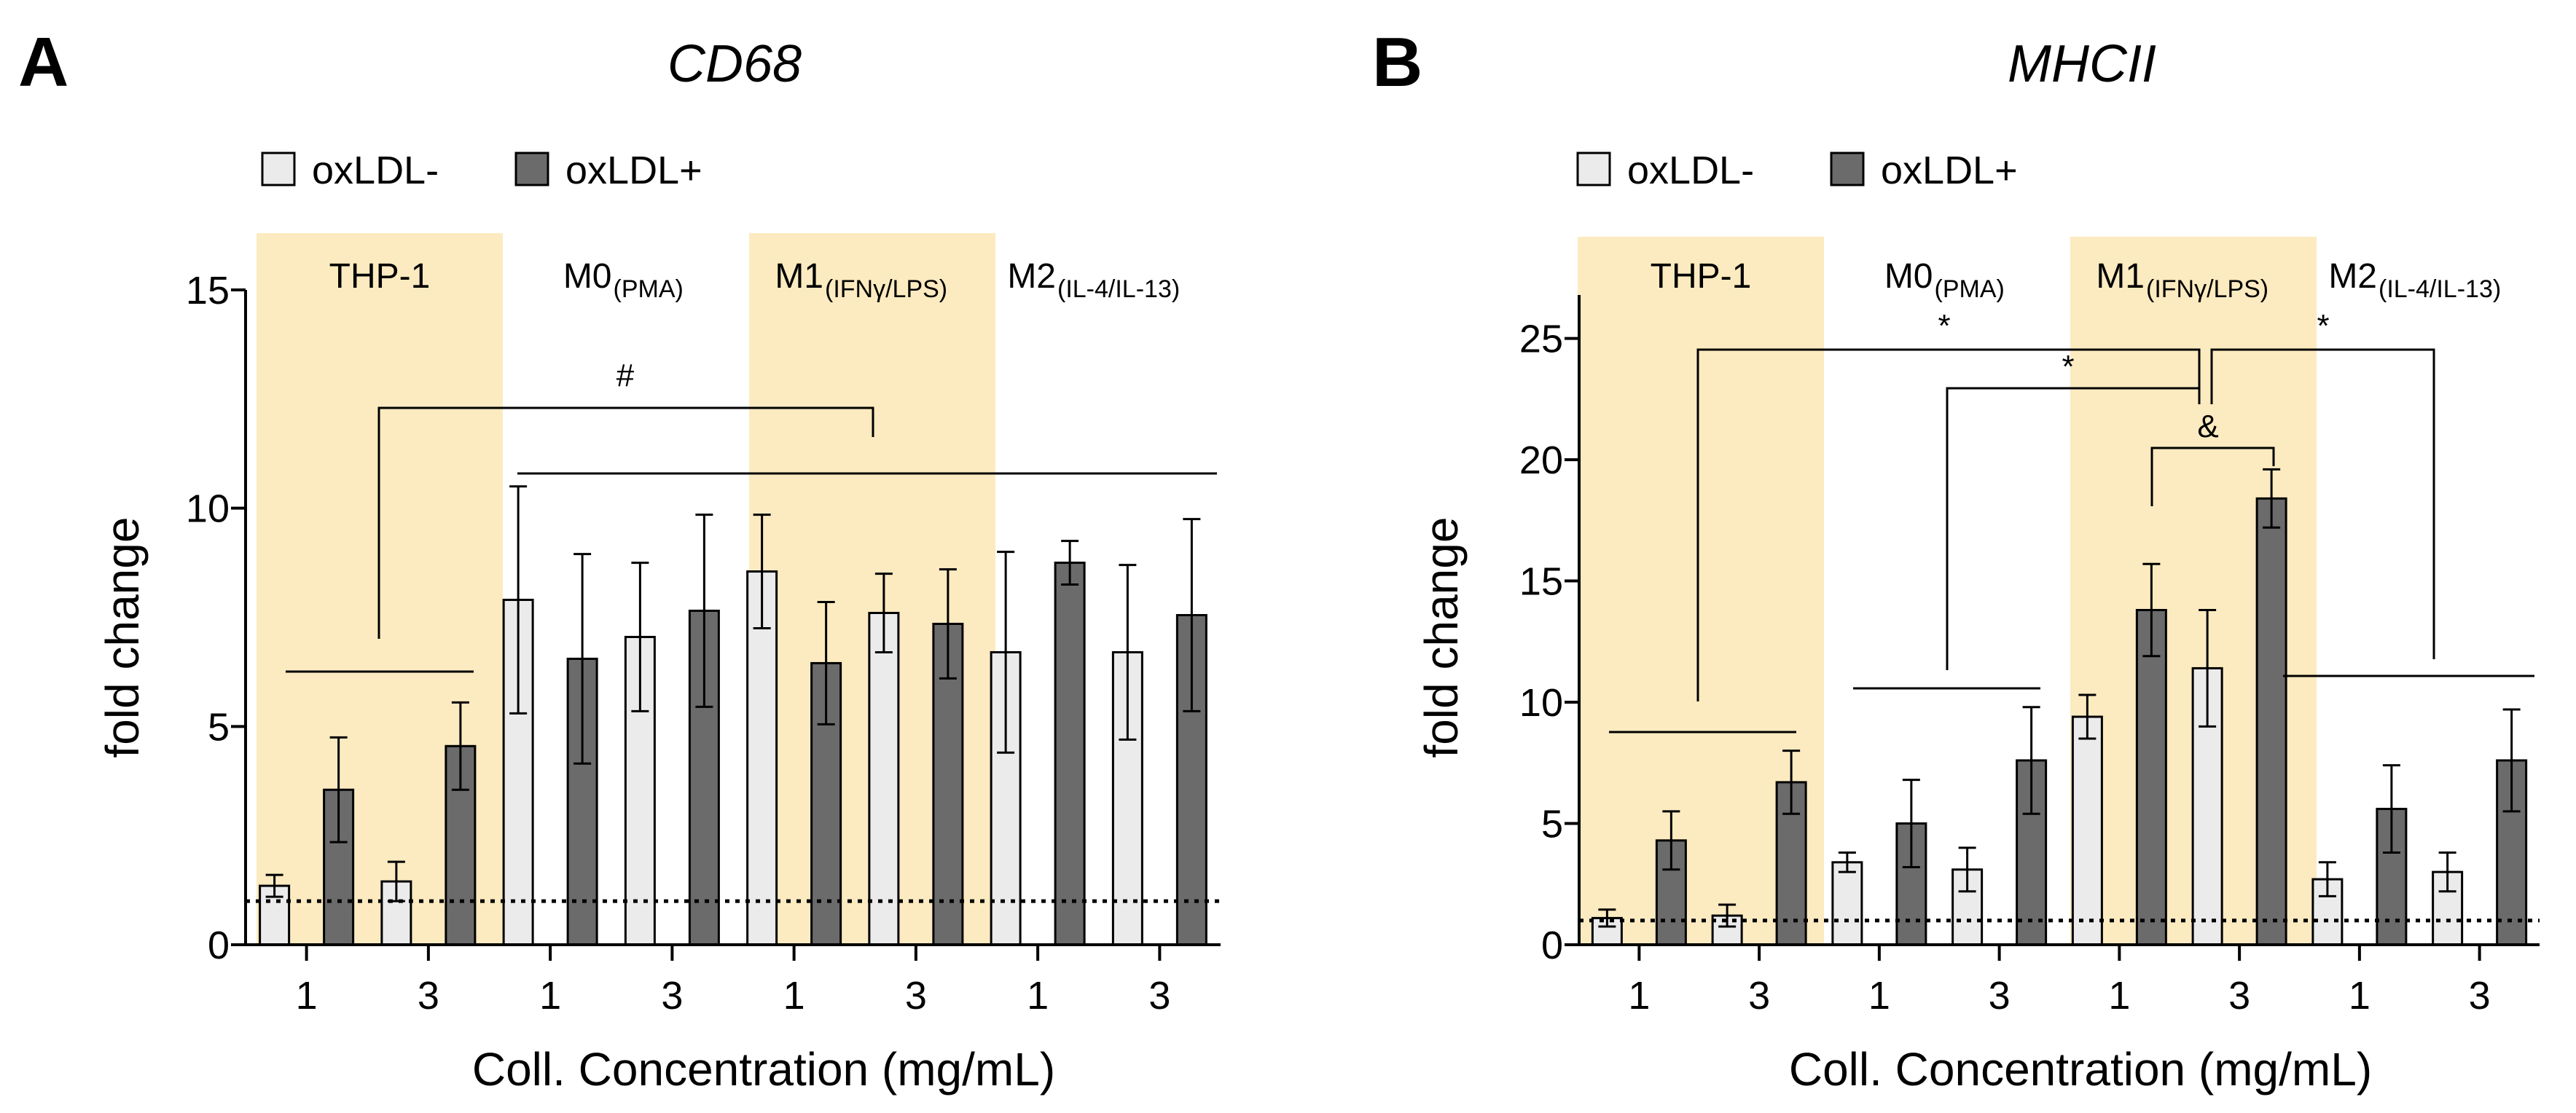 The width and height of the screenshot is (2576, 1113). What do you see at coordinates (625, 375) in the screenshot?
I see `annotation-hash: #` at bounding box center [625, 375].